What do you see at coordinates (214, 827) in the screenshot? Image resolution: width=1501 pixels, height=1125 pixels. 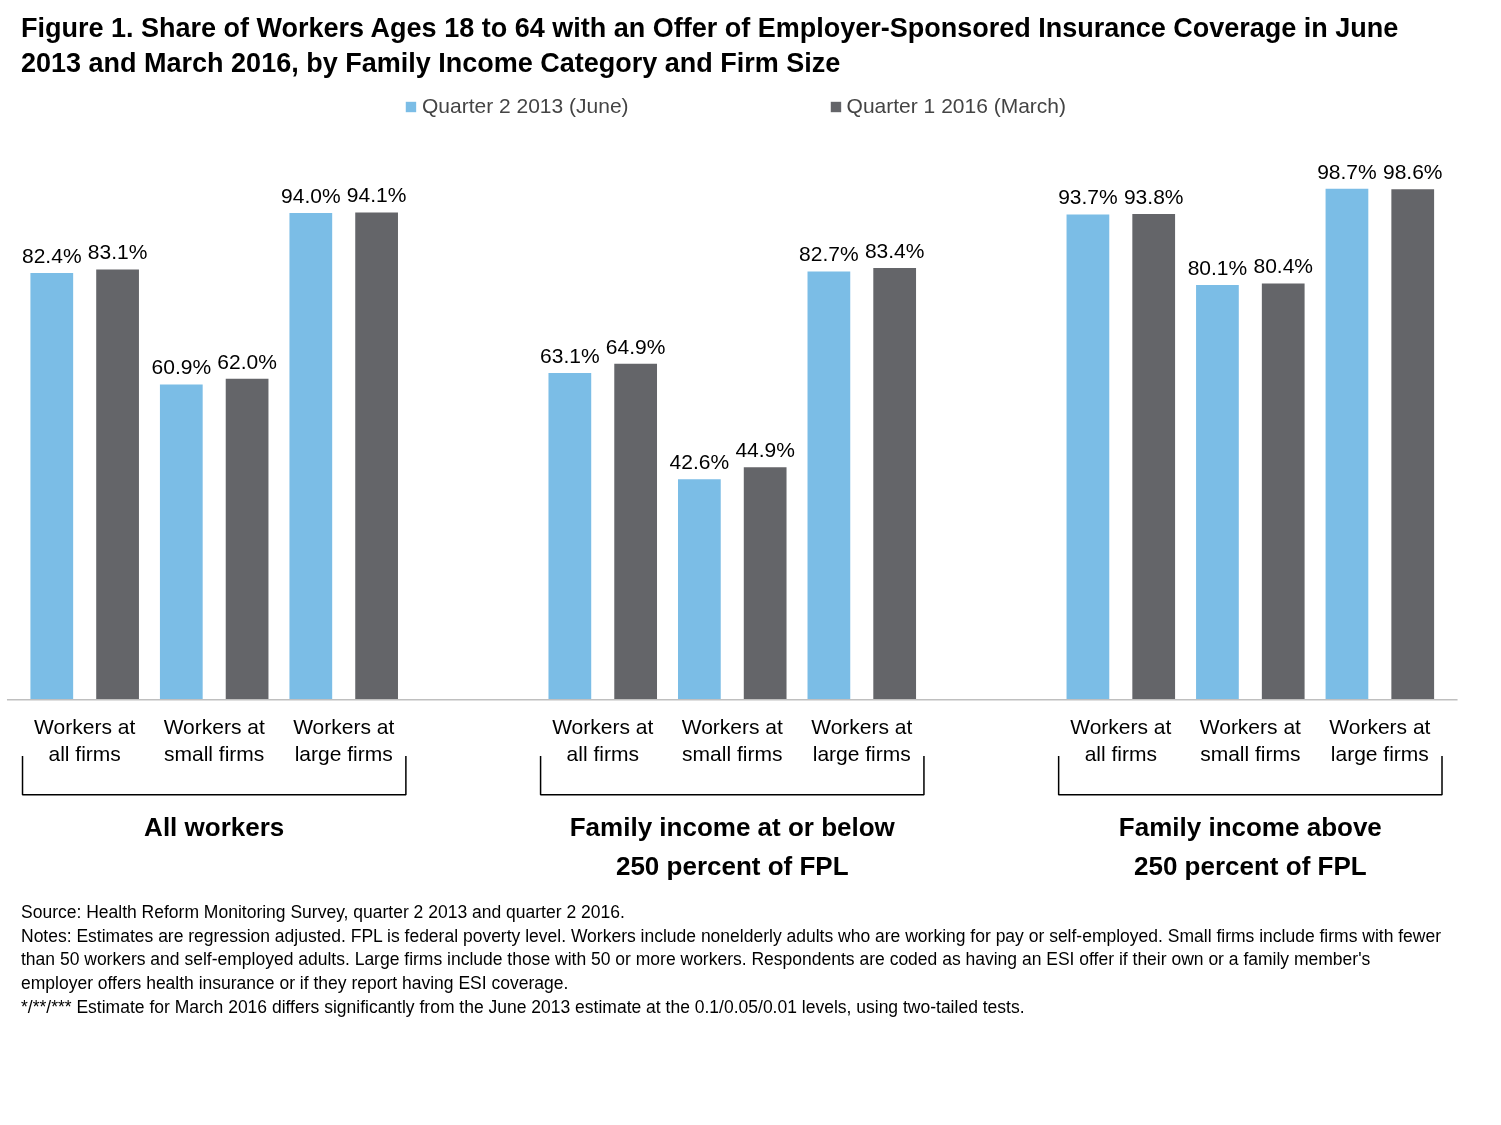 I see `text: All workers` at bounding box center [214, 827].